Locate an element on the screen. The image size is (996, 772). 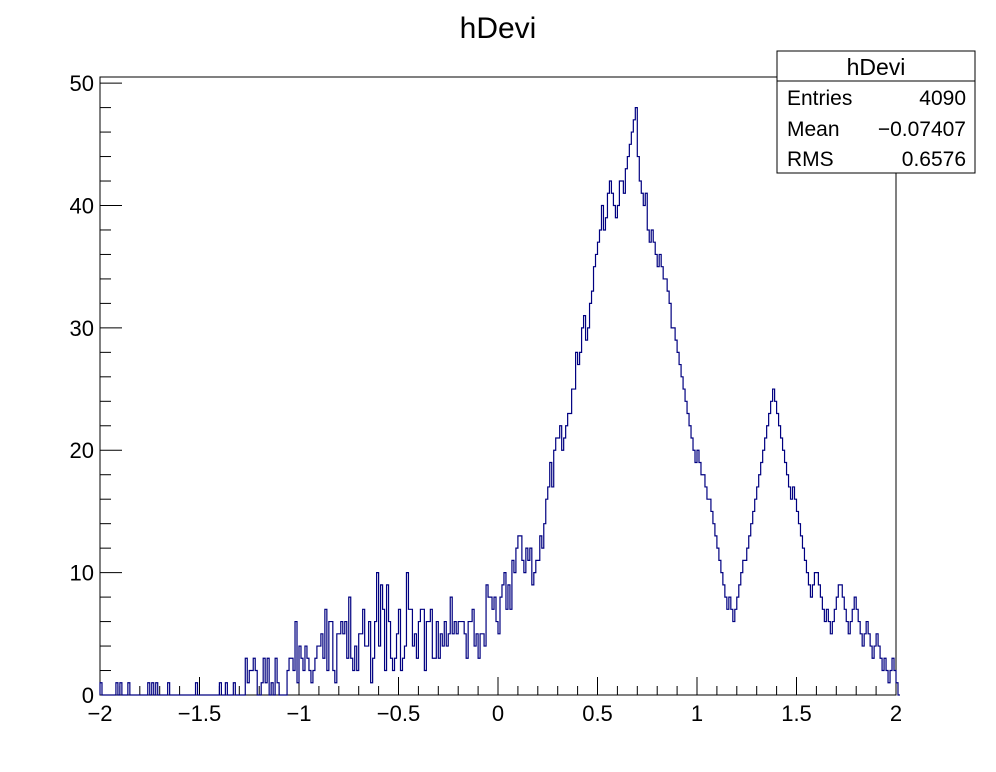
x-axis: −2 −1.5 −1 −0.5 0 0.5 1 1.5 2 is located at coordinates (494, 701).